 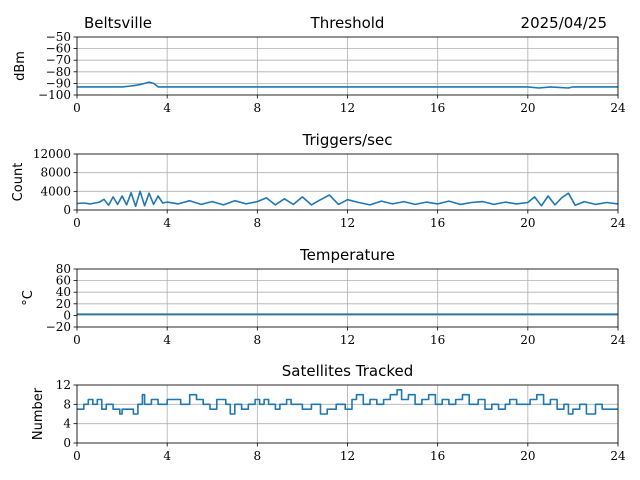 What do you see at coordinates (63, 281) in the screenshot?
I see `y-tick-label: 60` at bounding box center [63, 281].